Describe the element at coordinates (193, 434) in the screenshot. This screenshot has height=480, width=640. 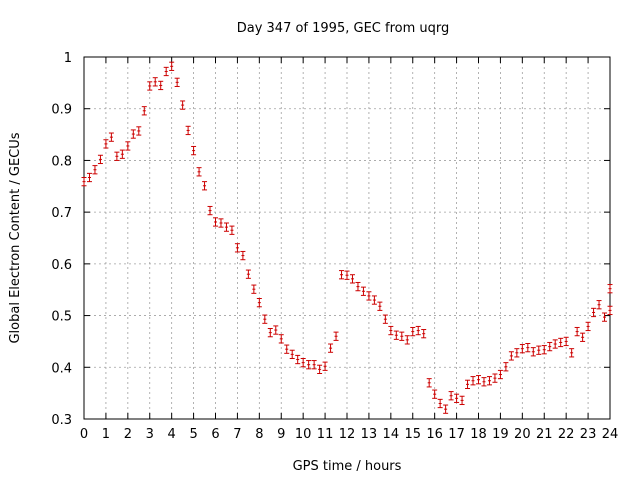
I see `x-tick-label: 5` at that location.